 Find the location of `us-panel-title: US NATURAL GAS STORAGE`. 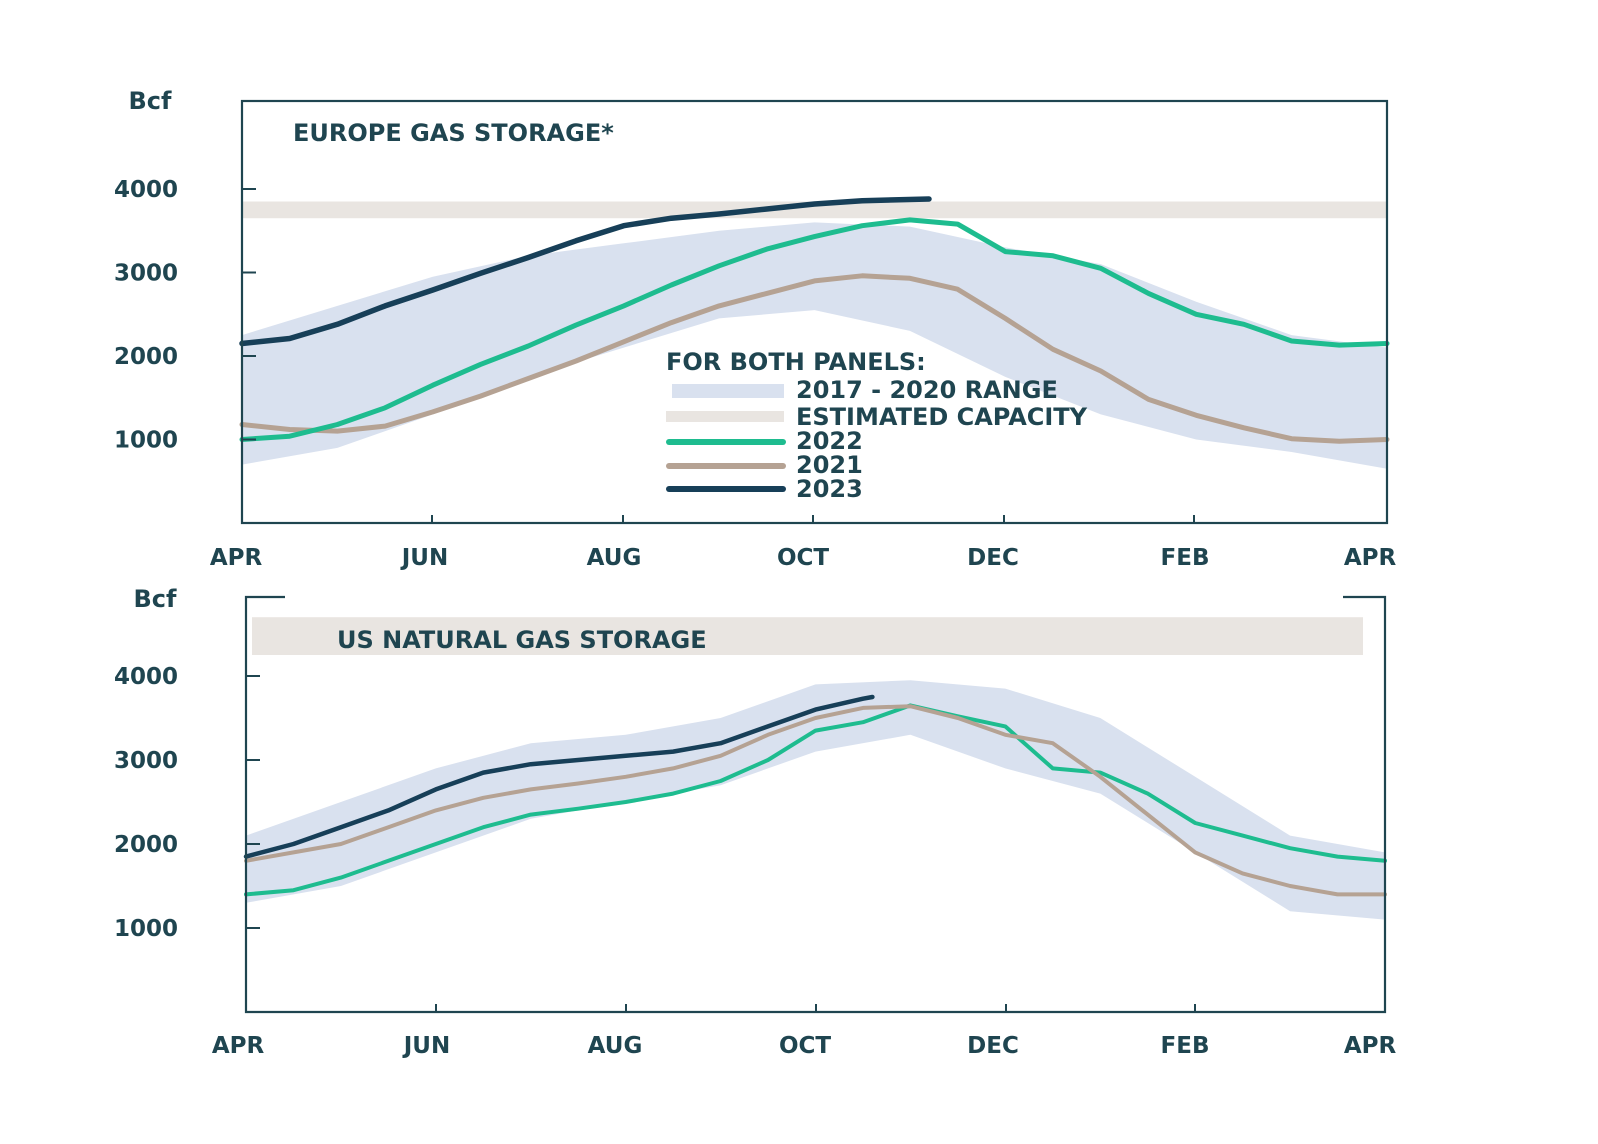

us-panel-title: US NATURAL GAS STORAGE is located at coordinates (522, 640).